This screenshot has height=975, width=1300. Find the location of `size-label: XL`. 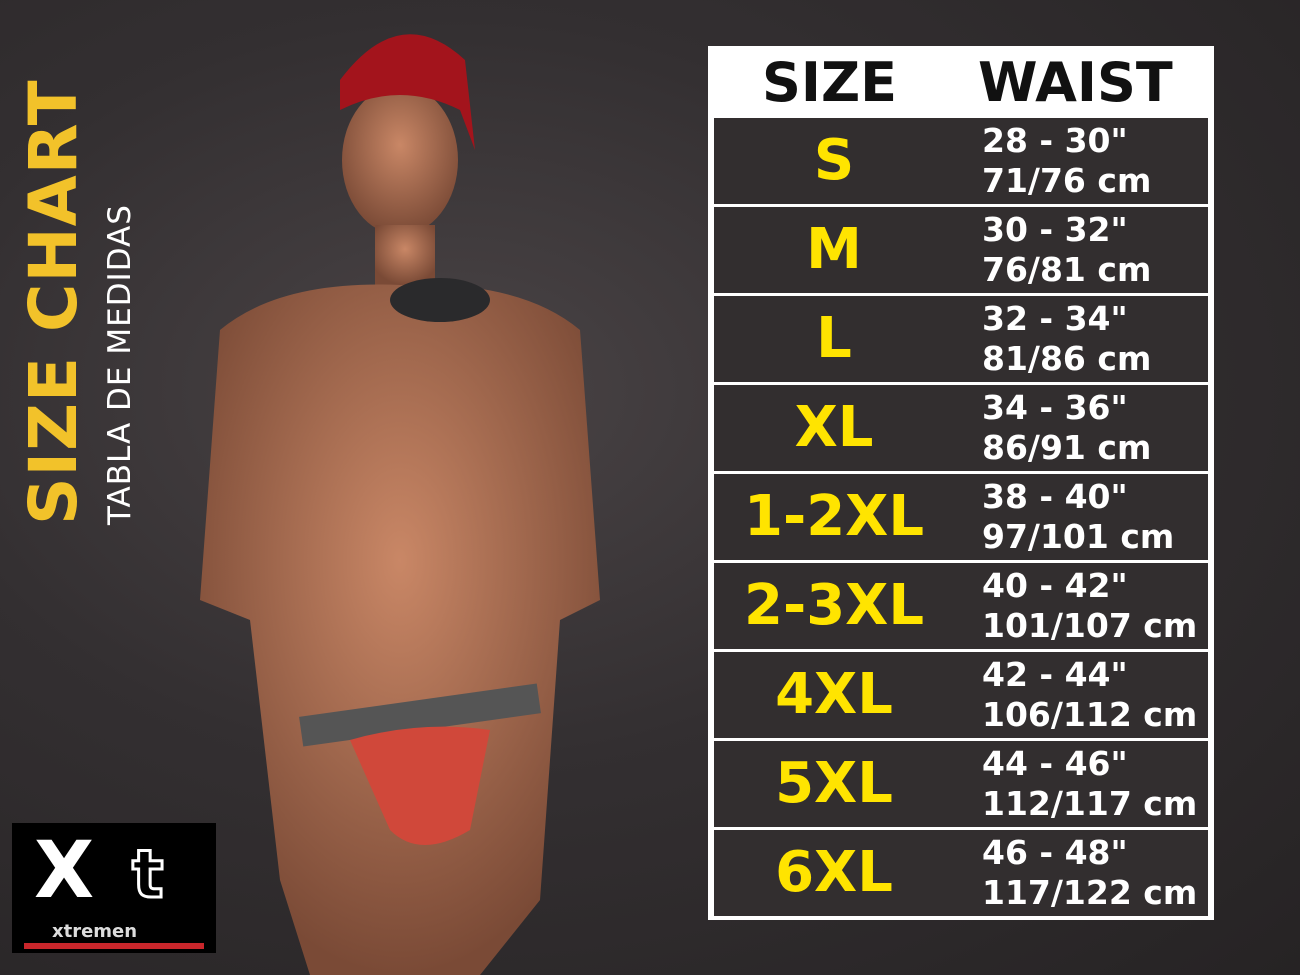

size-label: XL is located at coordinates (834, 427).